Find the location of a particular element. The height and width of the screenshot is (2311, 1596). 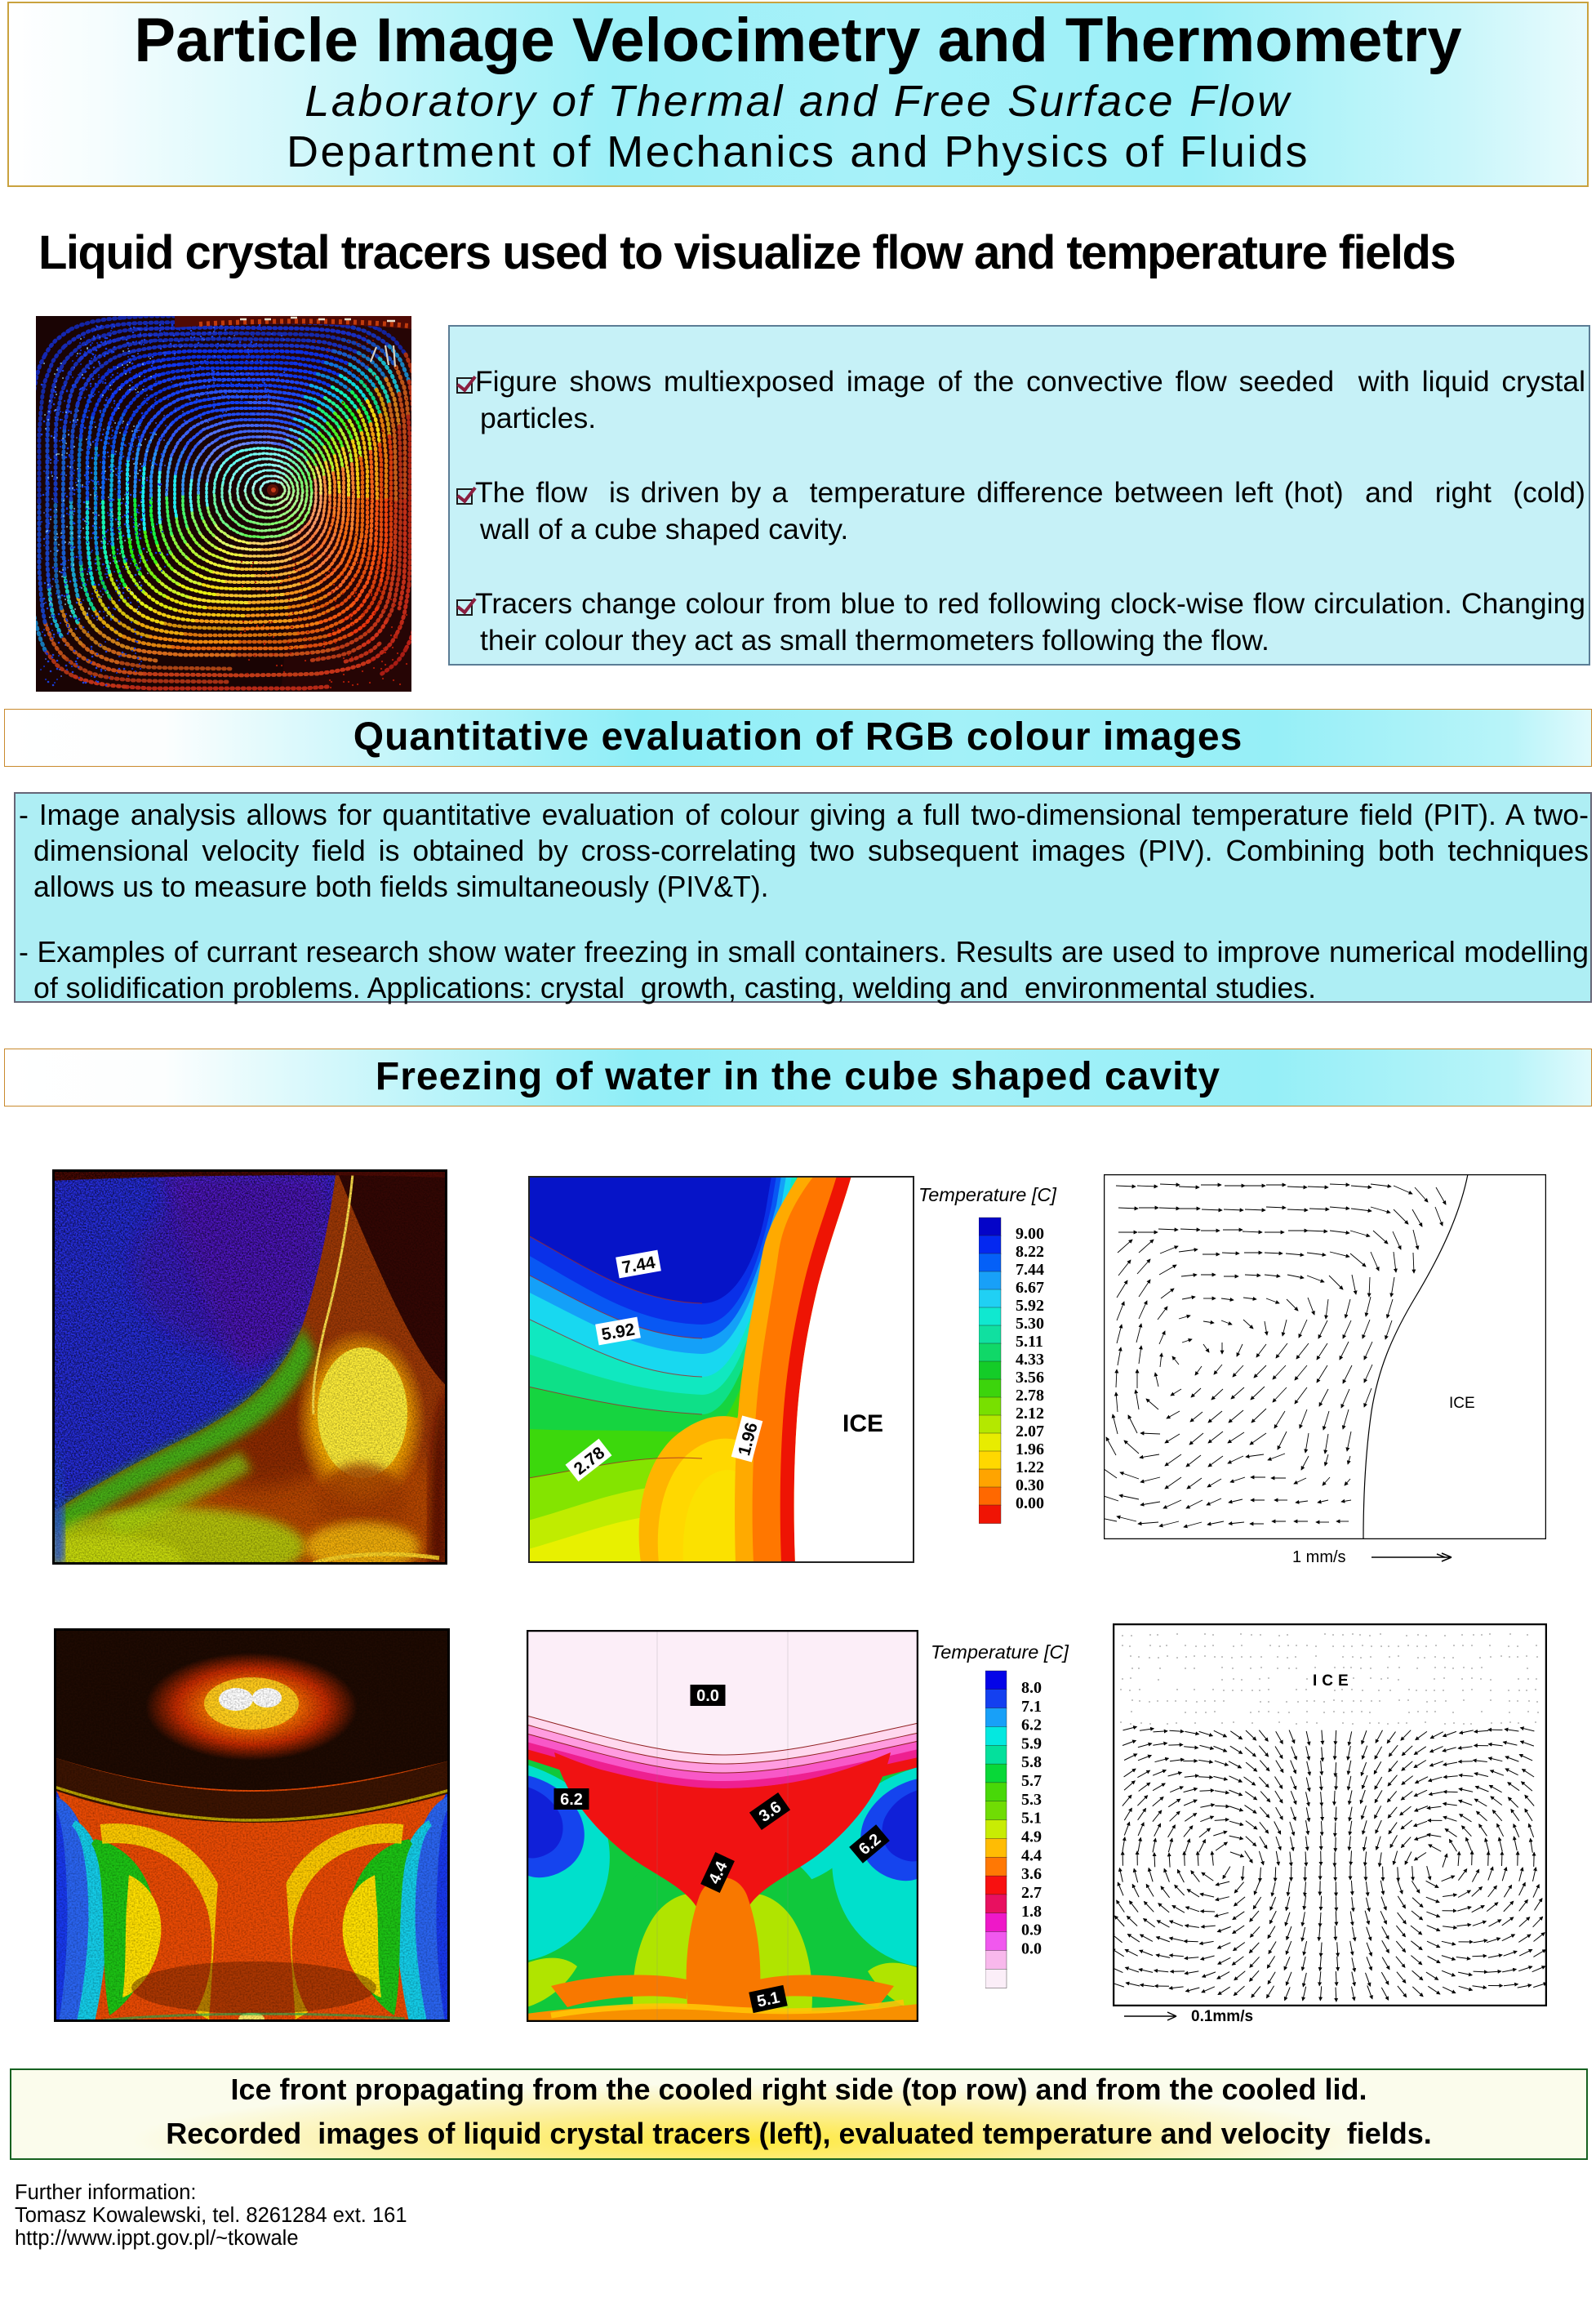

svg-text: 1.96 is located at coordinates (1030, 1449).